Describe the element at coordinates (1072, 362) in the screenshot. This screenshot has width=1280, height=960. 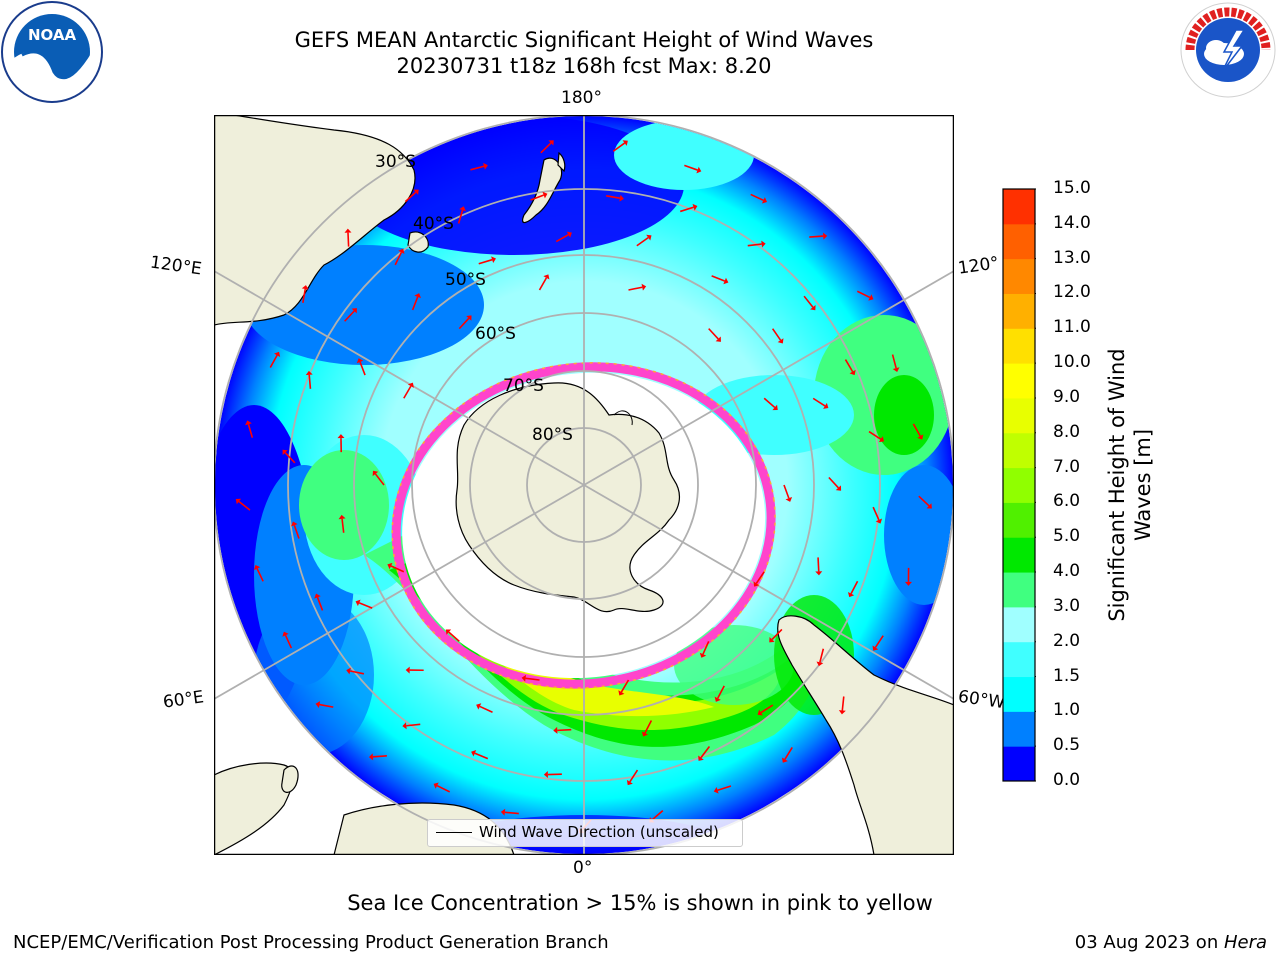
I see `colorbar-tick-label: 10.0` at that location.